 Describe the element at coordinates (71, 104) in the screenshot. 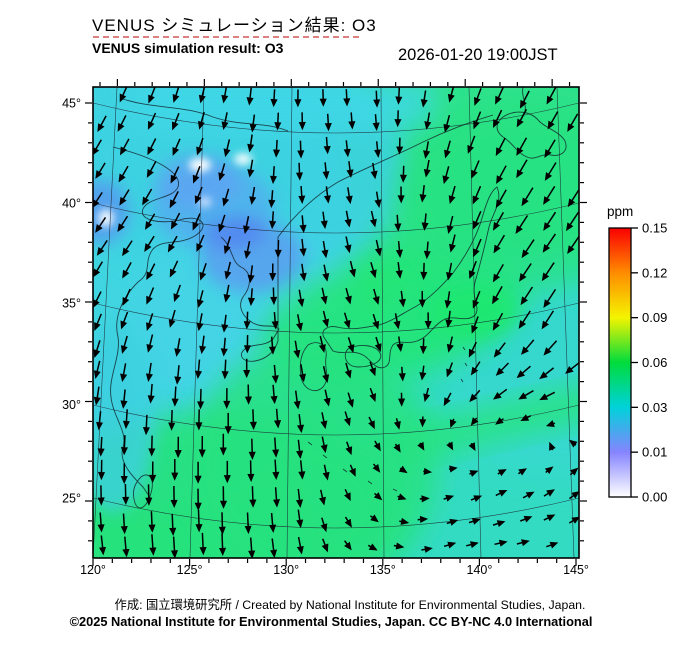

I see `y-tick-label: 45°` at that location.